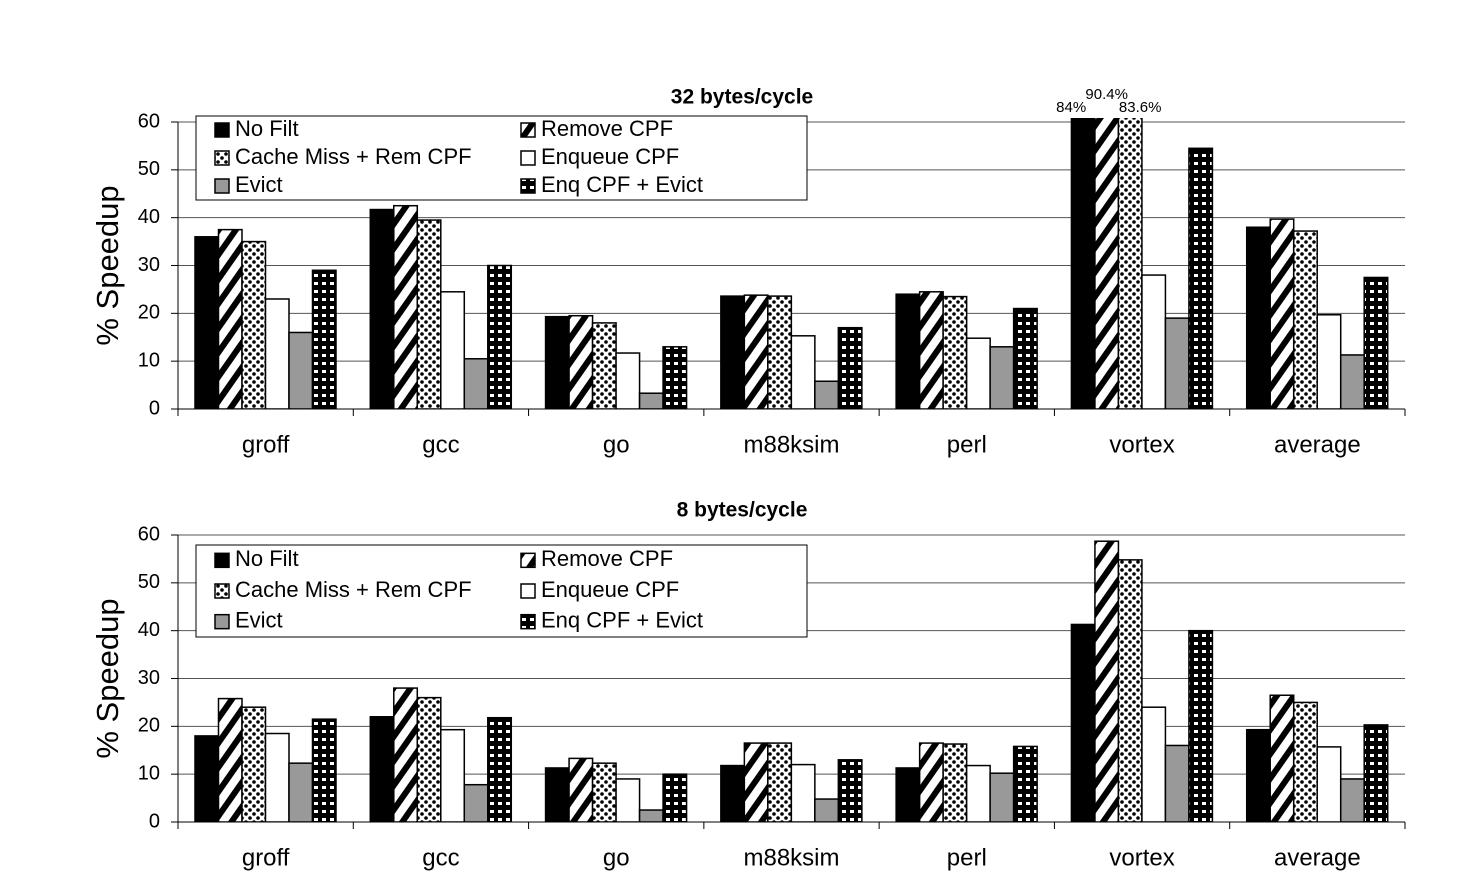  I want to click on chart-title: 8 bytes/cycle, so click(742, 510).